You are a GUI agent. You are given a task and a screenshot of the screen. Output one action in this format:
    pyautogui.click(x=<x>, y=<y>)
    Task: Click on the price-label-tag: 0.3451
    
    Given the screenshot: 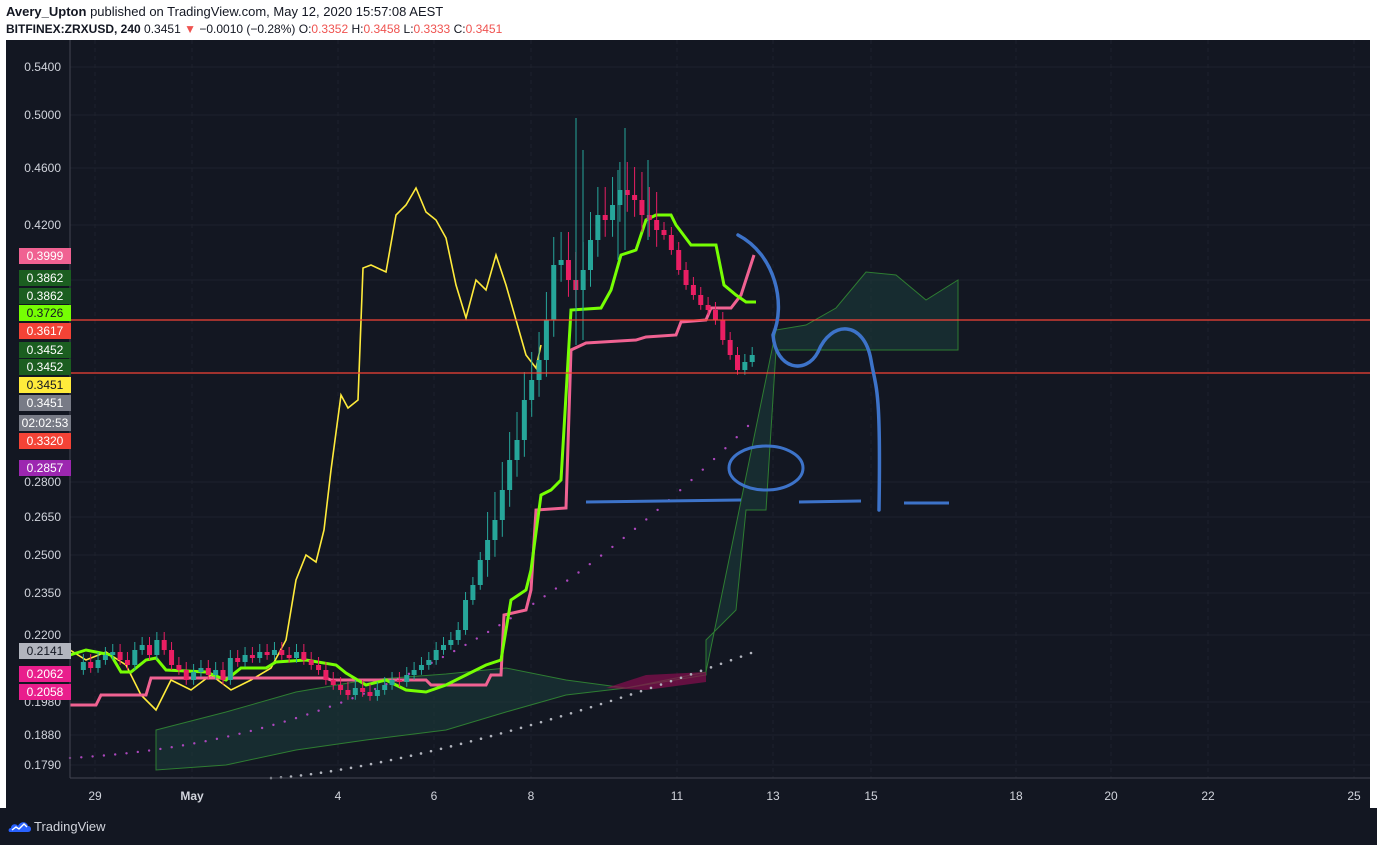 What is the action you would take?
    pyautogui.click(x=45, y=403)
    